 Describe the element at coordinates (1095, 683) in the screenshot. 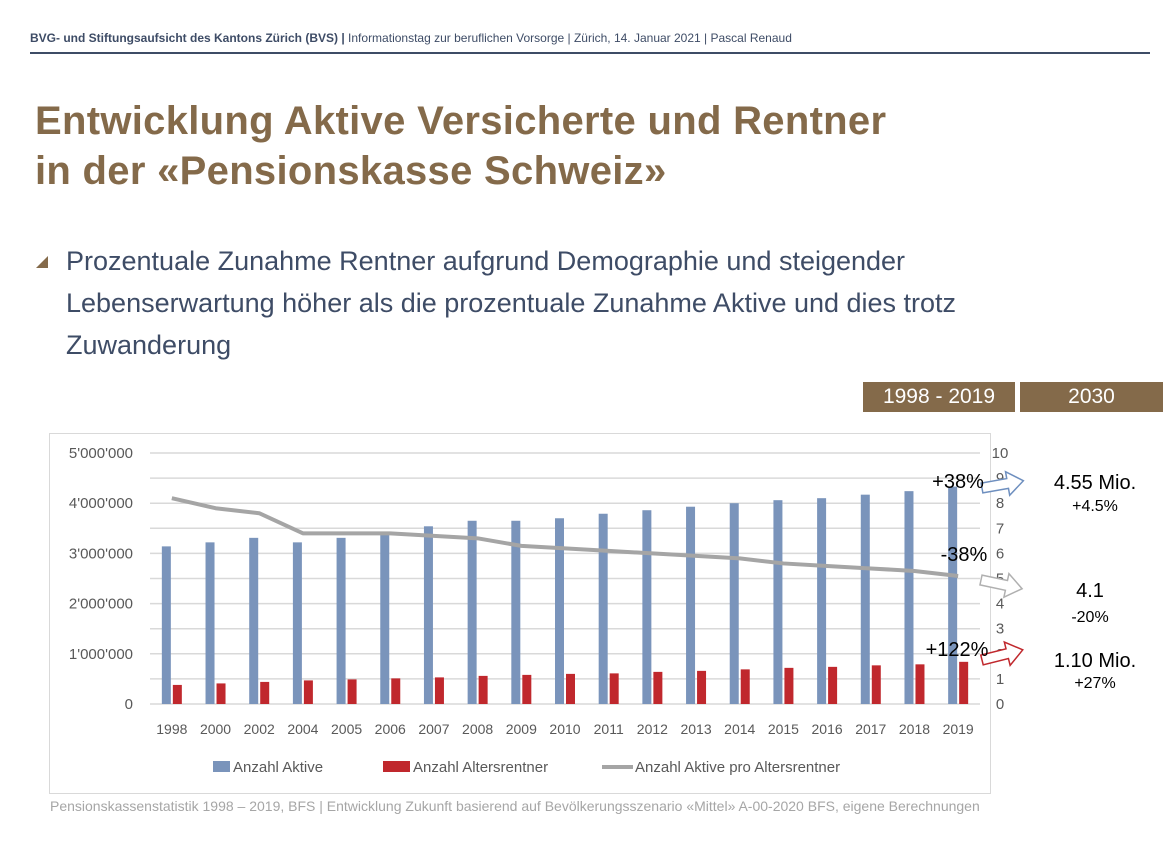

I see `proj-rentner-change: +27%` at that location.